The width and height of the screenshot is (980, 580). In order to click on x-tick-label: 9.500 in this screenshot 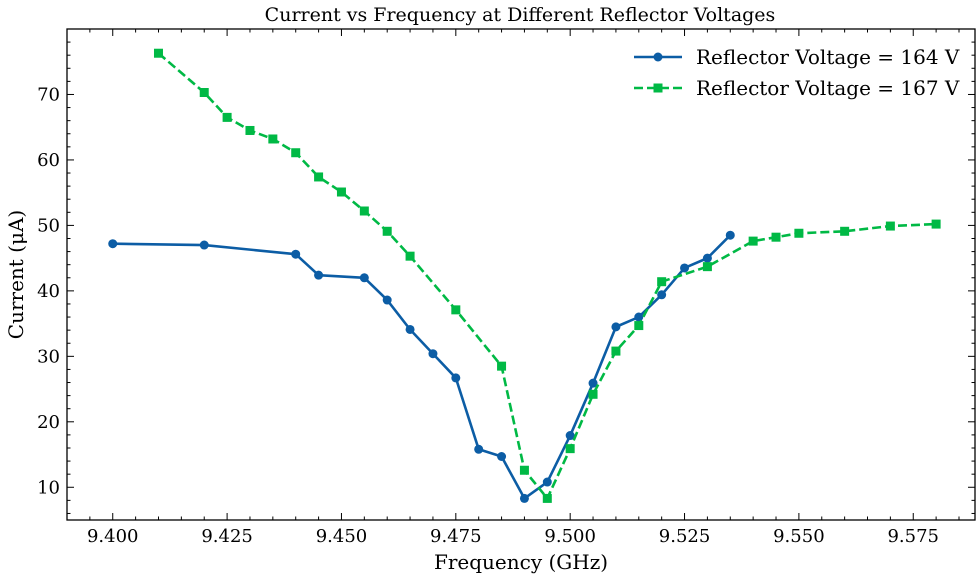, I will do `click(570, 536)`.